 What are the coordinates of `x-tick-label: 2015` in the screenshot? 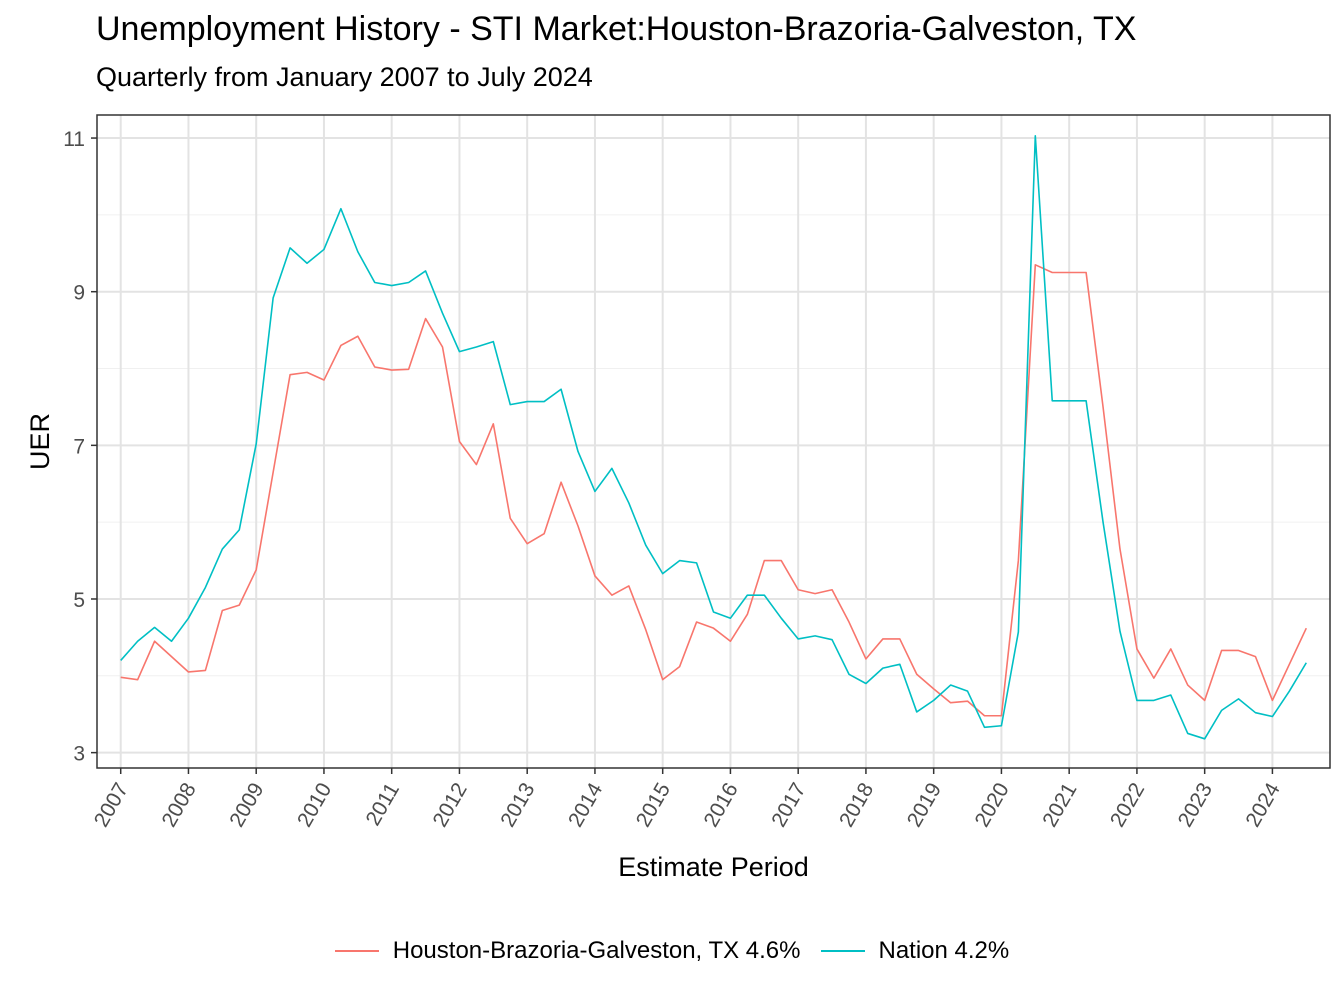 It's located at (653, 805).